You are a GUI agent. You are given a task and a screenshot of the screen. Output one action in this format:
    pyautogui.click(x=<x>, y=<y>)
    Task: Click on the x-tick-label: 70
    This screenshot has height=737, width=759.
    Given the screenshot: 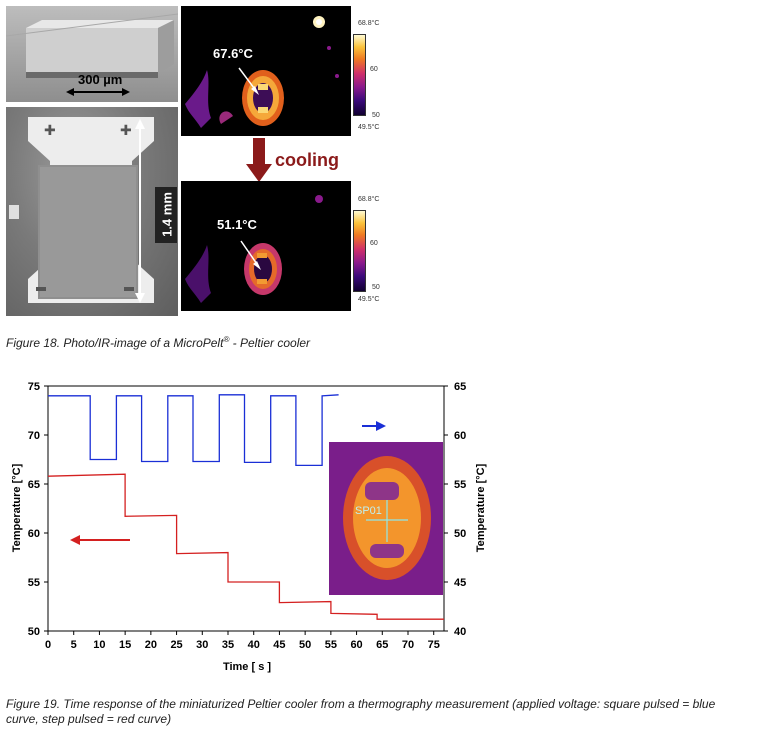 What is the action you would take?
    pyautogui.click(x=408, y=645)
    